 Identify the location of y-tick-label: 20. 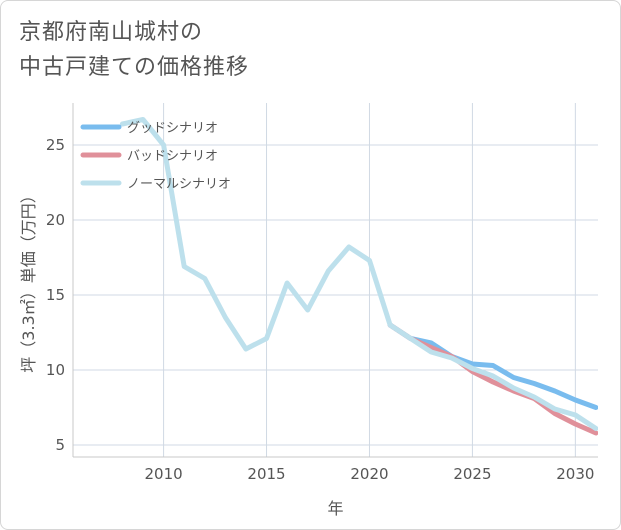
(55, 220).